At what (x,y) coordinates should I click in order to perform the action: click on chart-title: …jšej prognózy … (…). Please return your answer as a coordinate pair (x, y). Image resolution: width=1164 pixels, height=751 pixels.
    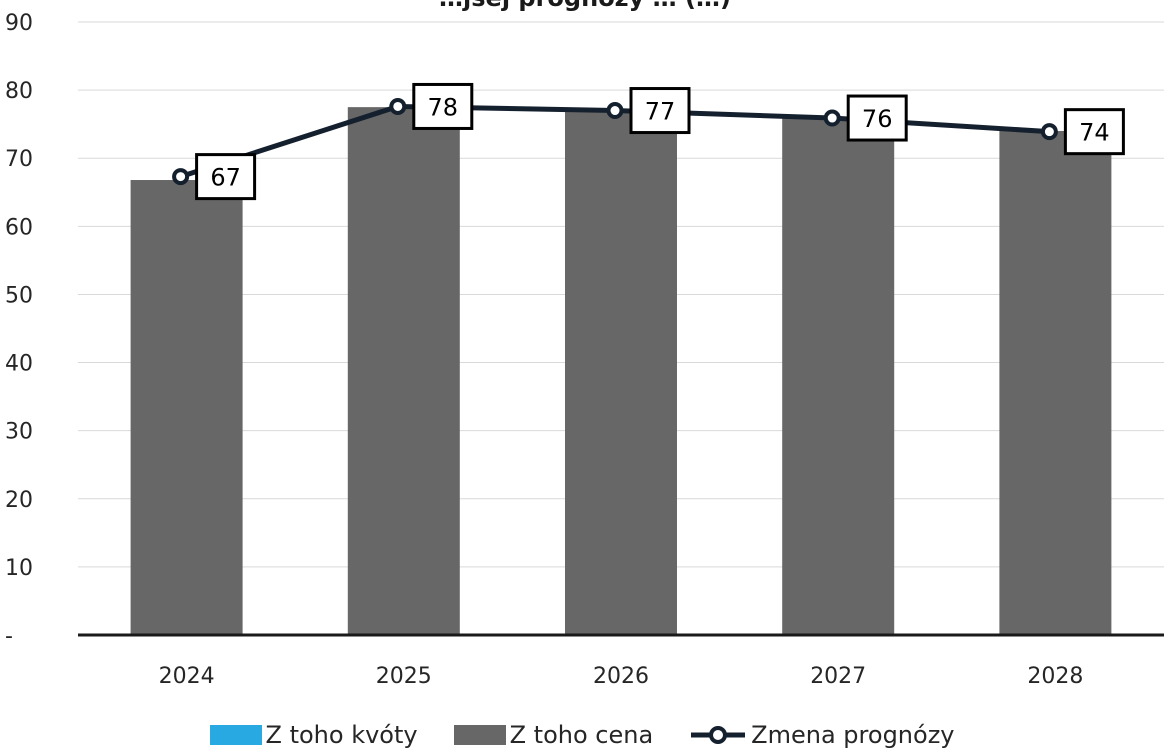
    Looking at the image, I should click on (585, 6).